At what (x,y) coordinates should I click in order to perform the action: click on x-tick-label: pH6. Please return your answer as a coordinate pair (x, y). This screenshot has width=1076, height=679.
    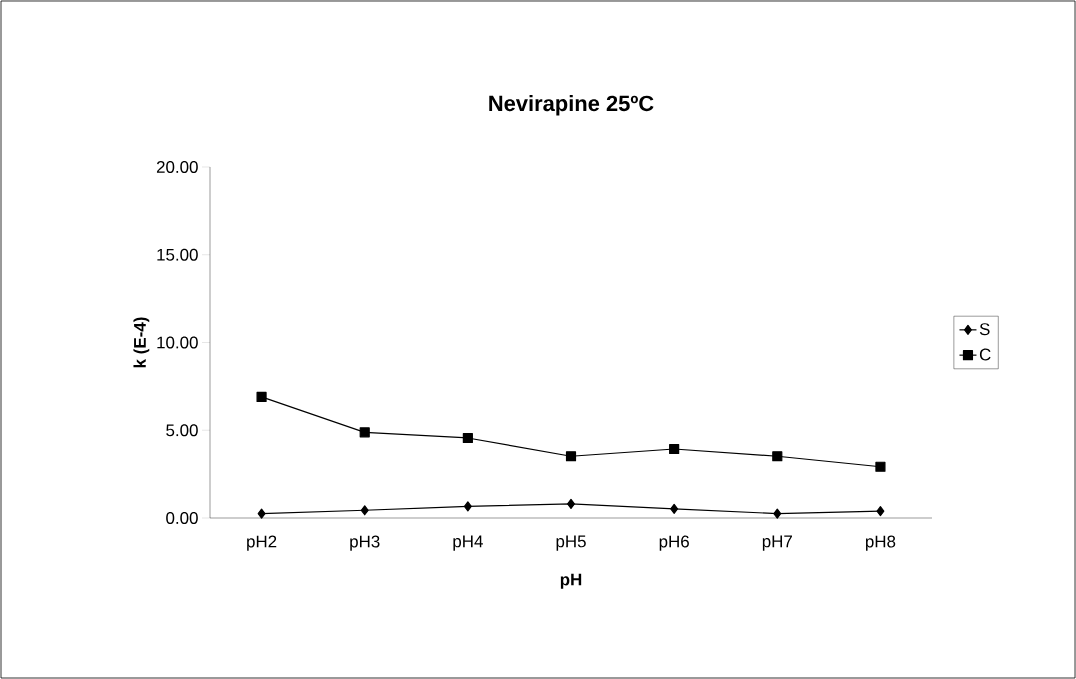
    Looking at the image, I should click on (674, 543).